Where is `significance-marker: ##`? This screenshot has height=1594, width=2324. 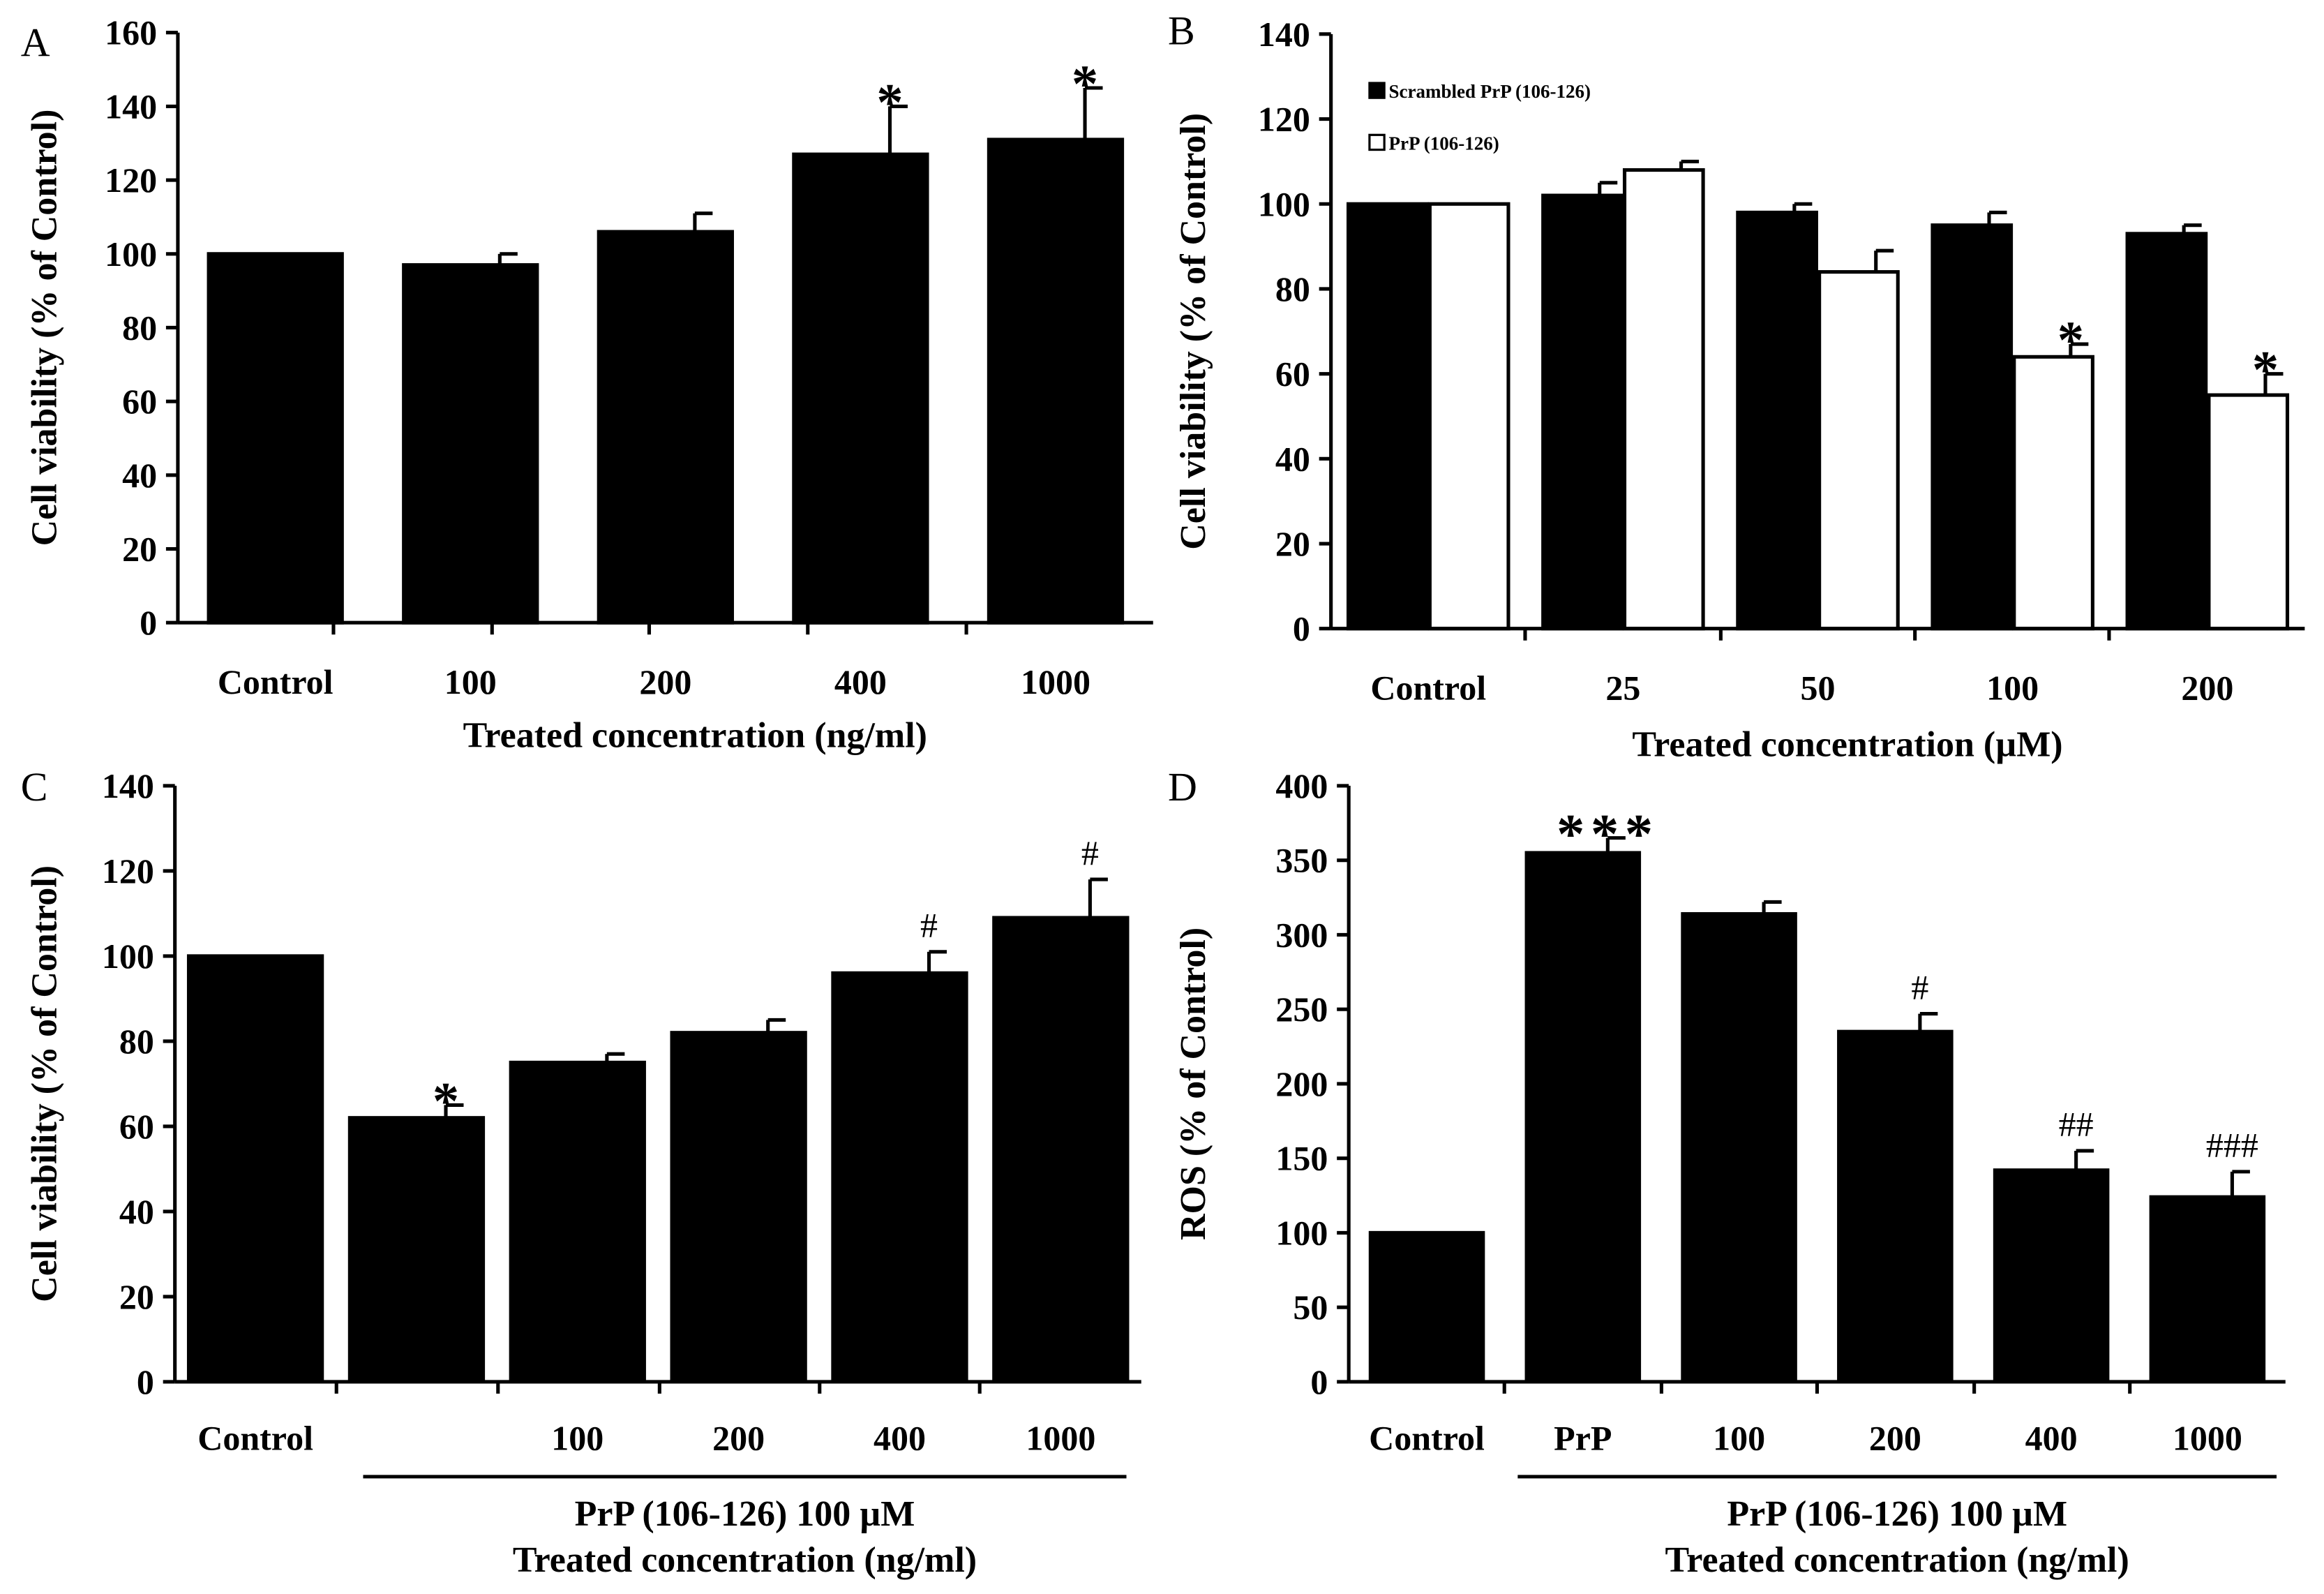
significance-marker: ## is located at coordinates (2076, 1124).